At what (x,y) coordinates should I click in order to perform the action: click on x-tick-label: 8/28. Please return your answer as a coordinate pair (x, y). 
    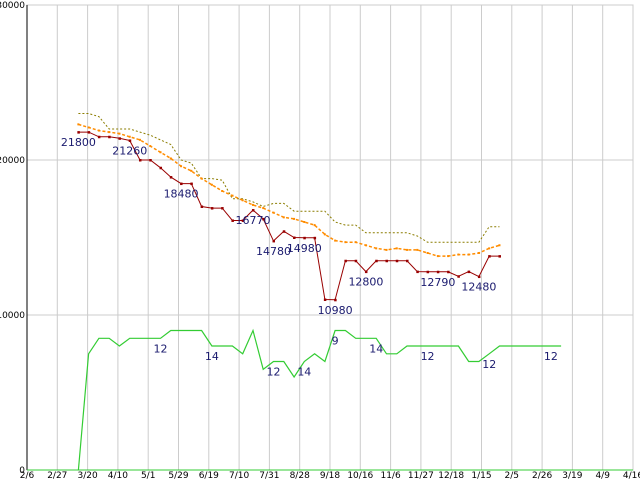
    Looking at the image, I should click on (300, 475).